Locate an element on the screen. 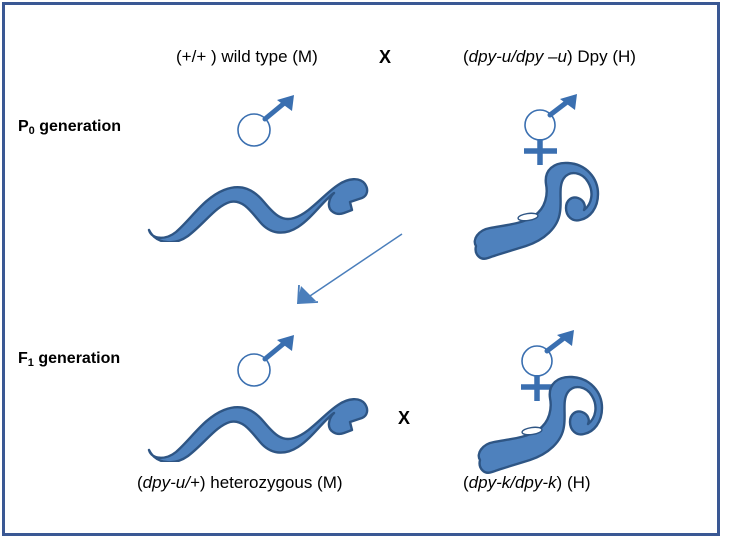  descent-arrow is located at coordinates (349, 272).